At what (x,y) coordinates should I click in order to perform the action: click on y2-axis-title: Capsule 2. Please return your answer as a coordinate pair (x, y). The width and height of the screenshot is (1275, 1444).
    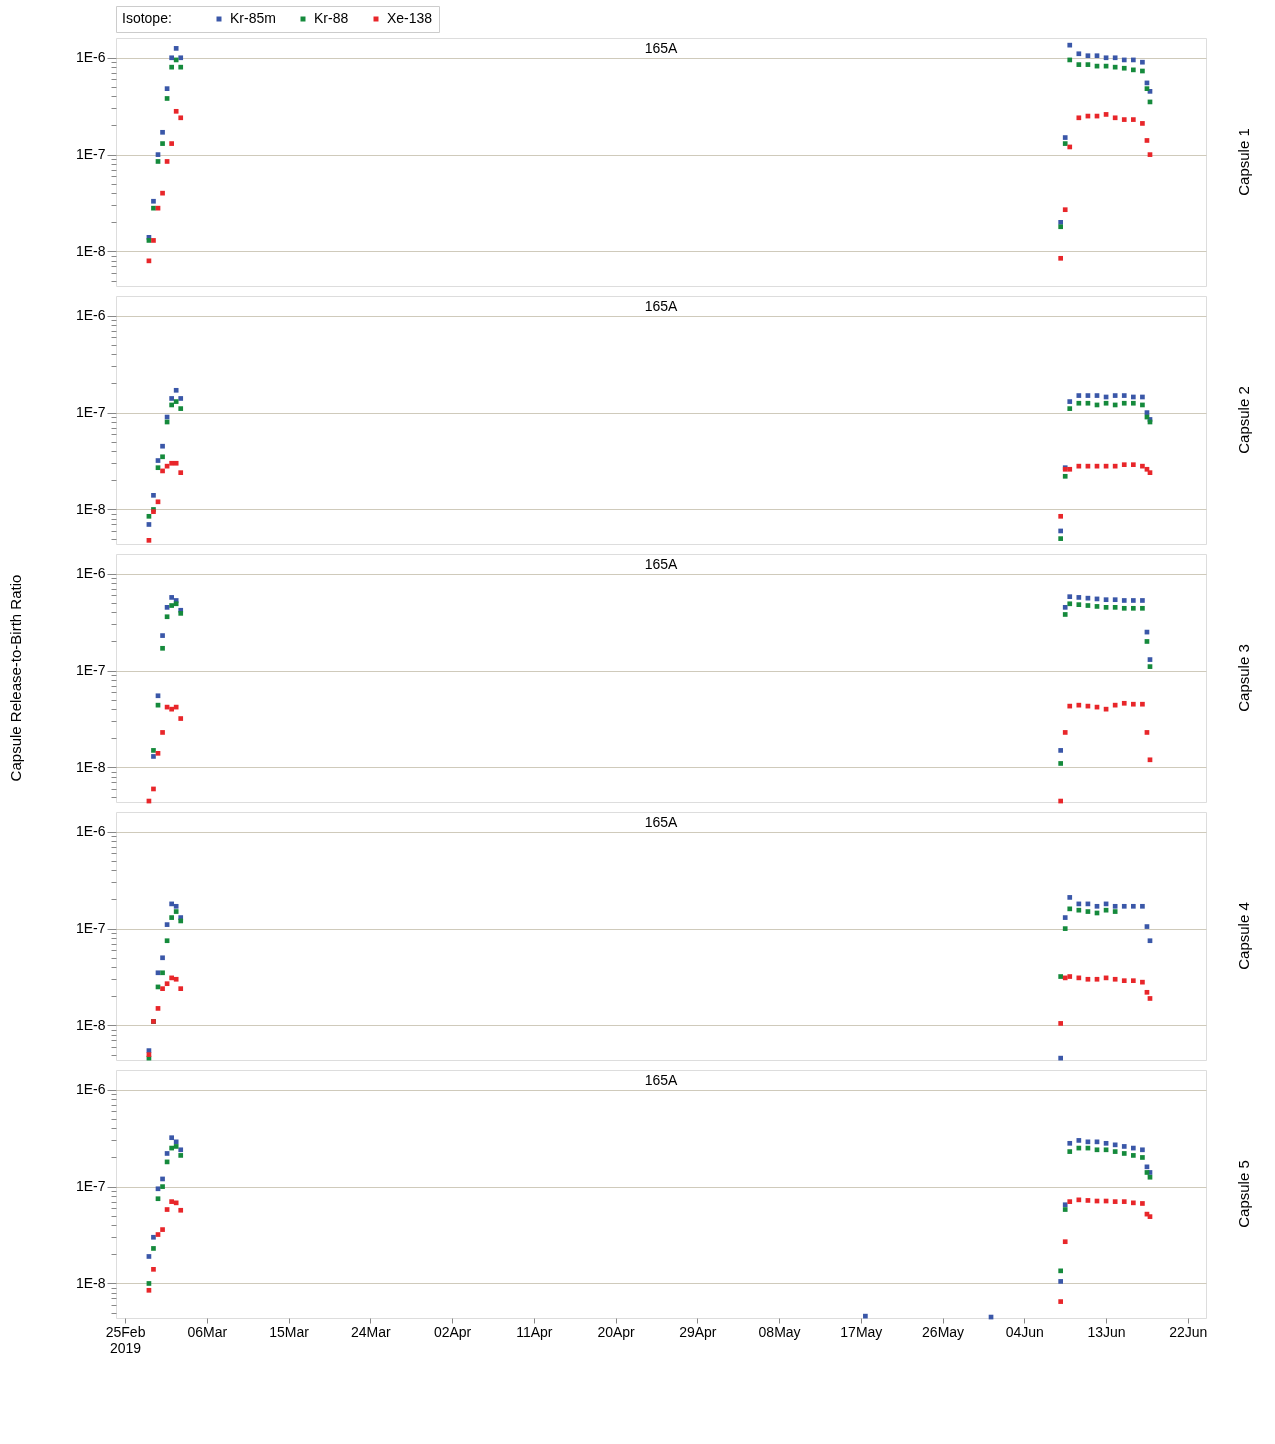
    Looking at the image, I should click on (1243, 420).